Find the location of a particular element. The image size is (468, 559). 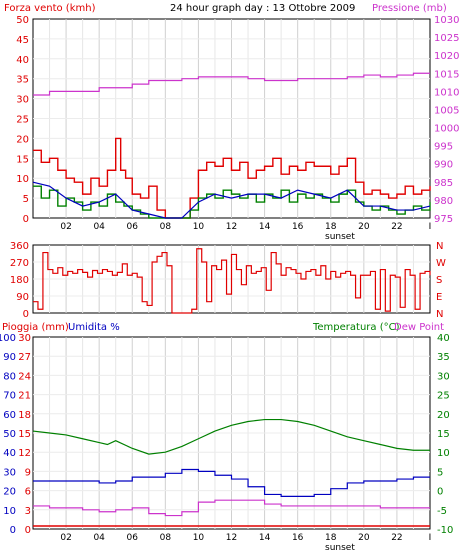

rain-y-tick-label: 3 is located at coordinates (28, 511).